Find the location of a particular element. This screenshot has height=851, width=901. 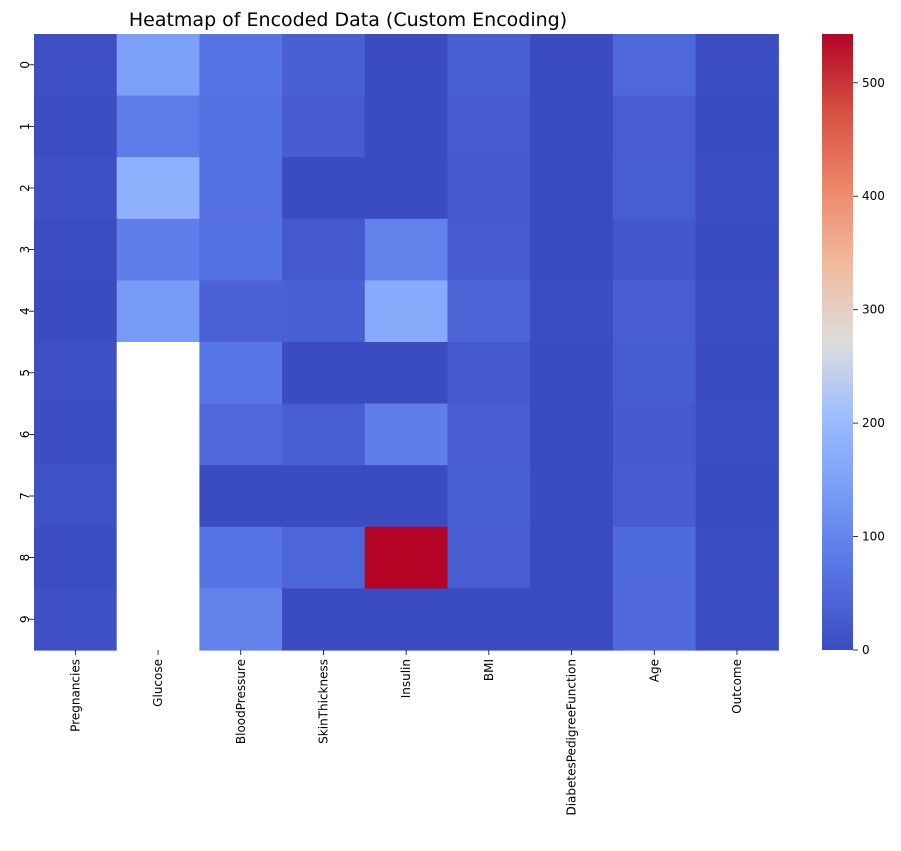

colorbar-tick-label: 200 is located at coordinates (873, 423).